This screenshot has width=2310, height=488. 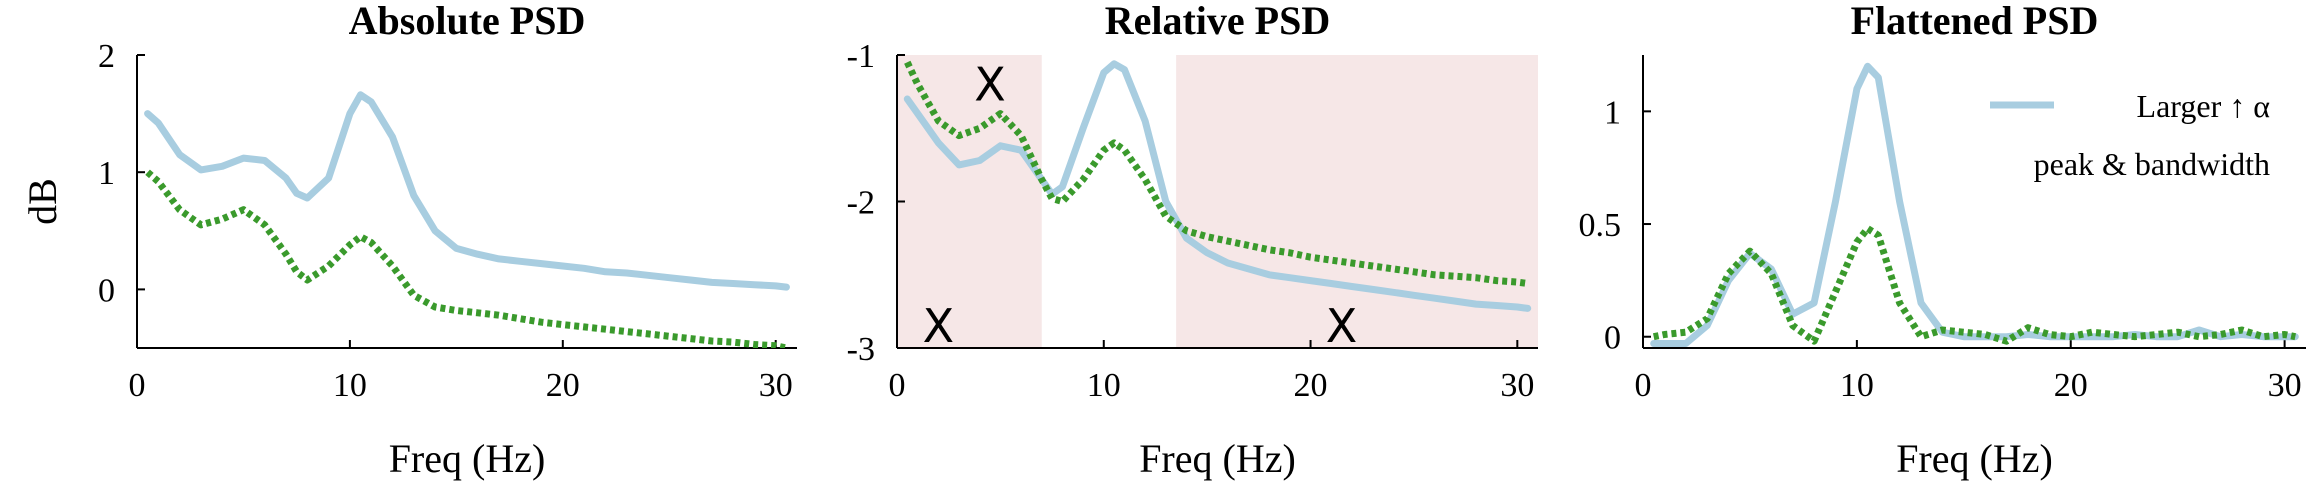 What do you see at coordinates (106, 56) in the screenshot?
I see `y-tick-label: 2` at bounding box center [106, 56].